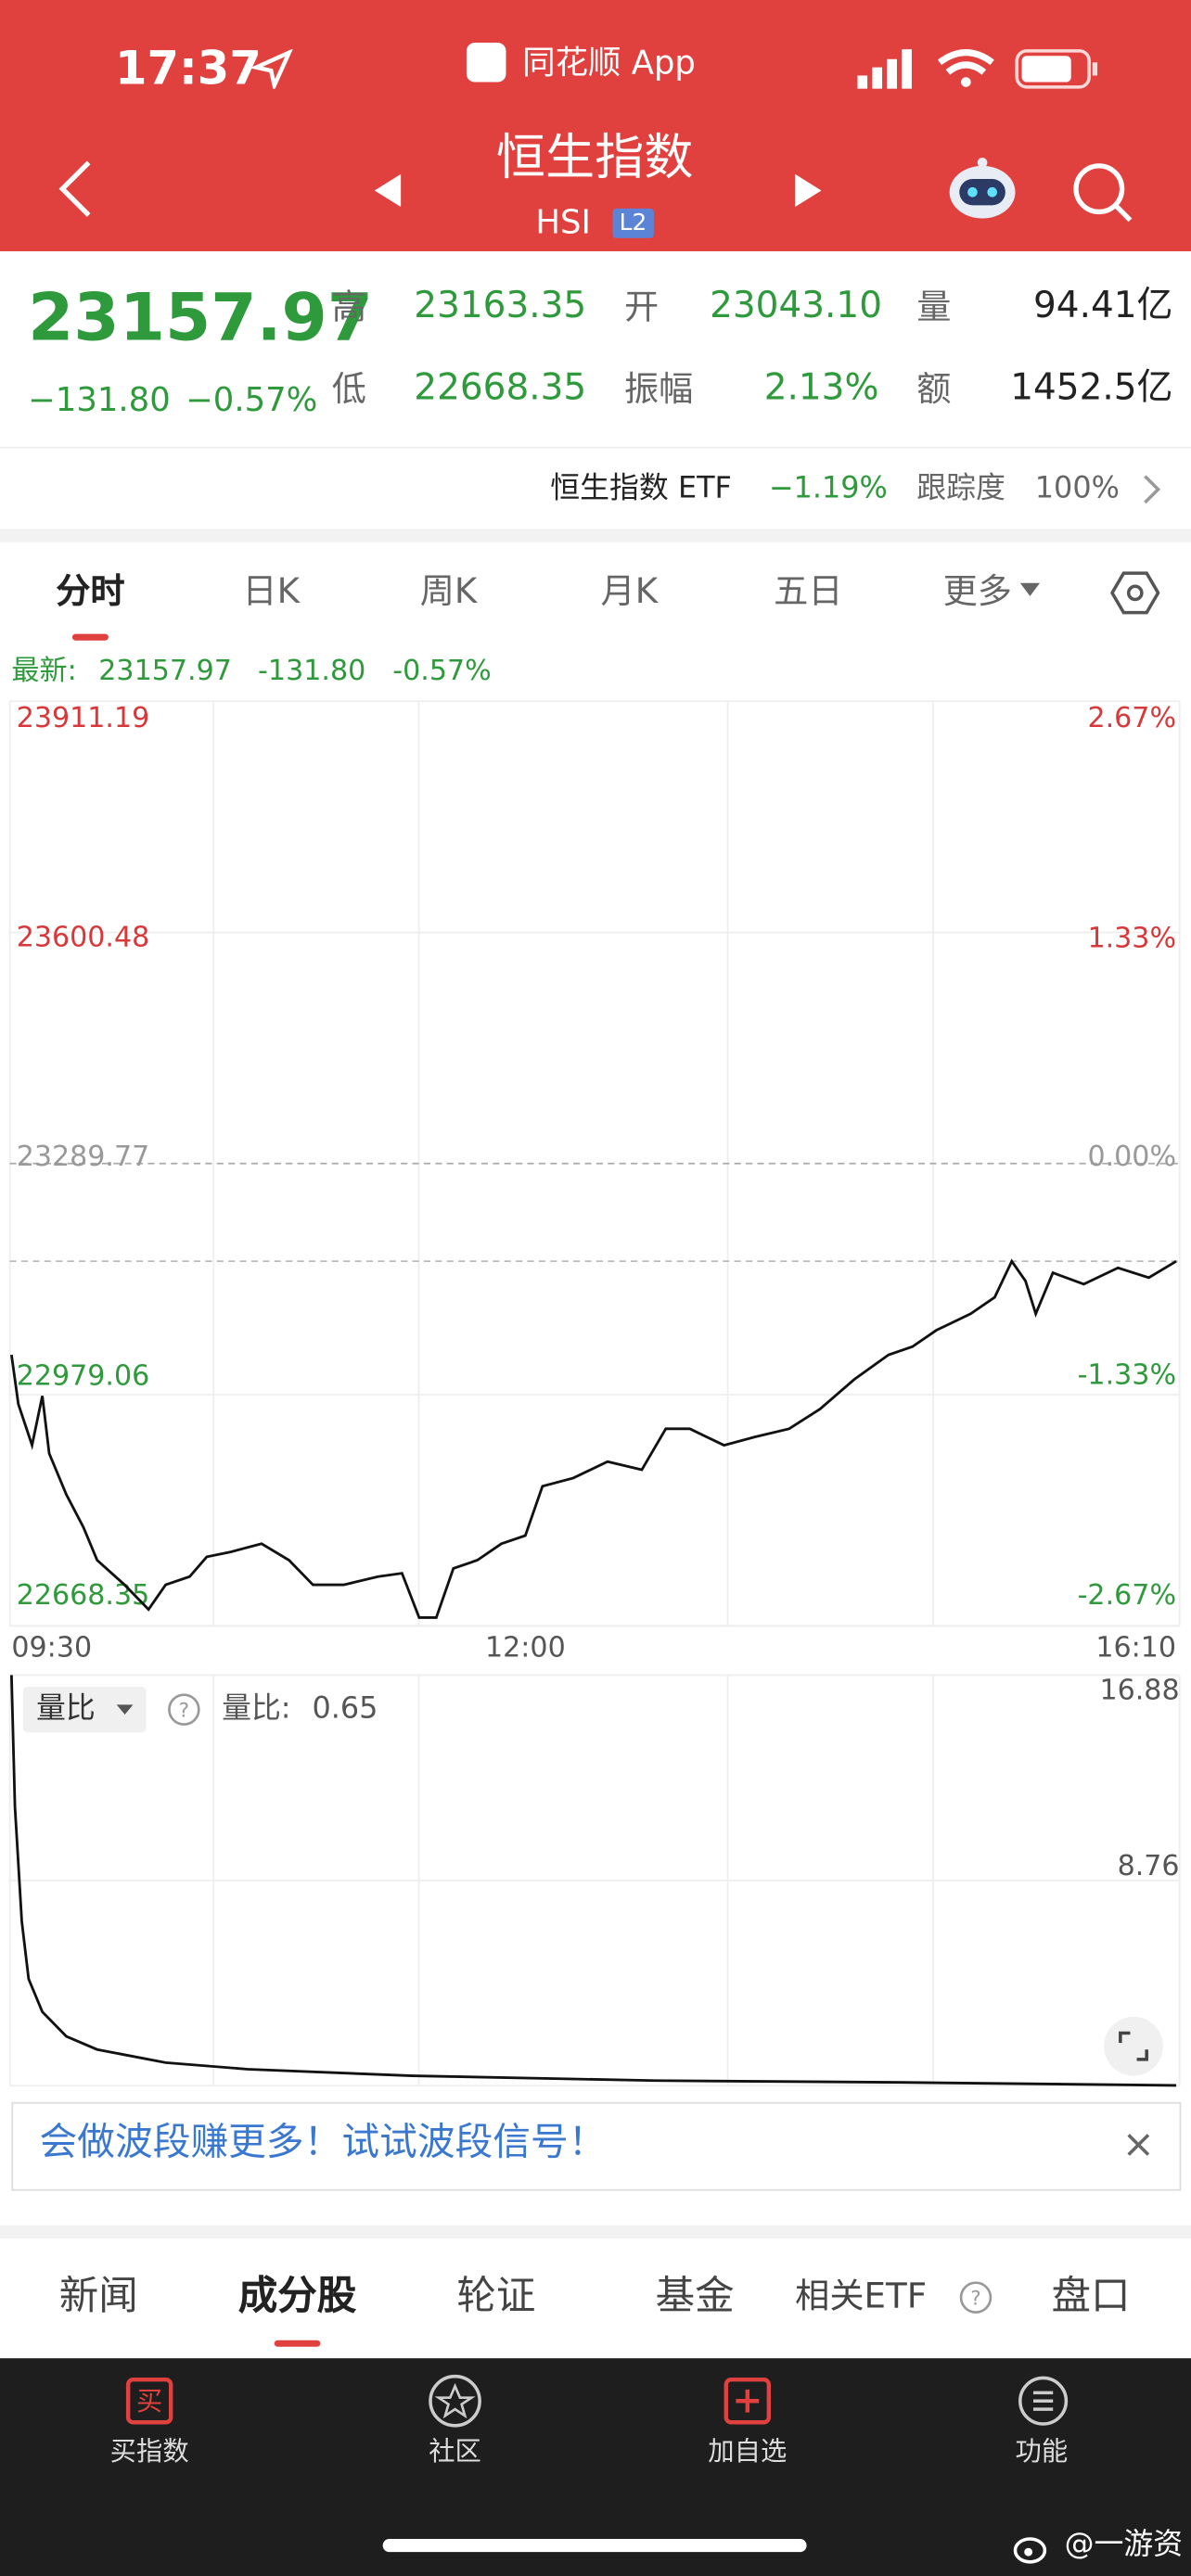 The image size is (1191, 2576). What do you see at coordinates (496, 2296) in the screenshot?
I see `bottom-tab: 轮证` at bounding box center [496, 2296].